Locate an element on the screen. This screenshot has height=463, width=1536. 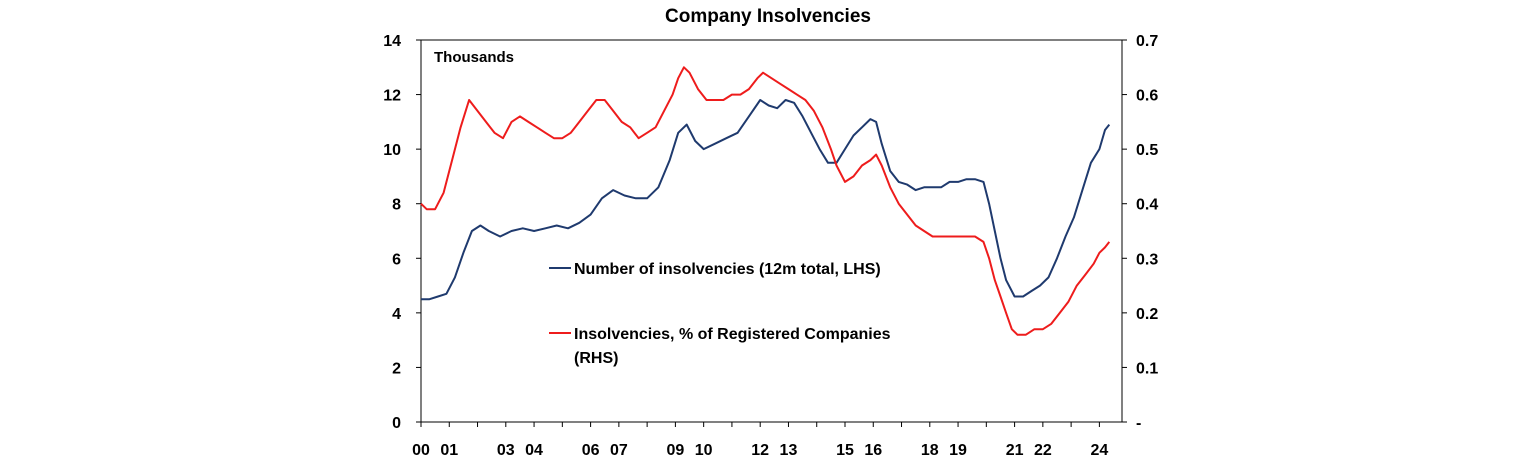
x-tick-label: 07 is located at coordinates (619, 450).